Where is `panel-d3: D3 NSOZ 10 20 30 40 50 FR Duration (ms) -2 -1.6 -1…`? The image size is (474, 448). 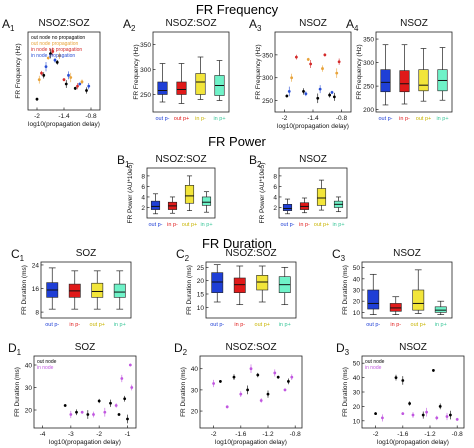 panel-d3: D3 NSOZ 10 20 30 40 50 FR Duration (ms) -2 -1.6 -1… is located at coordinates (400, 393).